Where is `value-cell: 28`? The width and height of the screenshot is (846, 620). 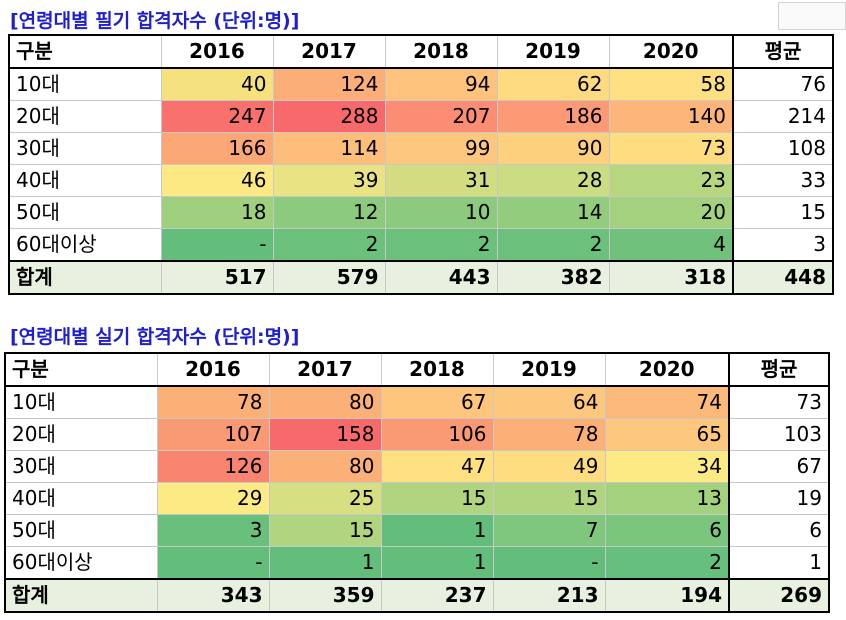
value-cell: 28 is located at coordinates (553, 180).